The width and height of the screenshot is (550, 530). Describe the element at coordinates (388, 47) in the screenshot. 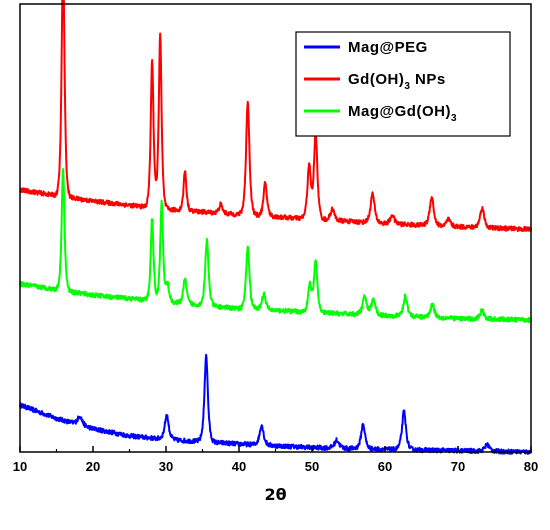

I see `legend-label-1: Mag@PEG` at that location.